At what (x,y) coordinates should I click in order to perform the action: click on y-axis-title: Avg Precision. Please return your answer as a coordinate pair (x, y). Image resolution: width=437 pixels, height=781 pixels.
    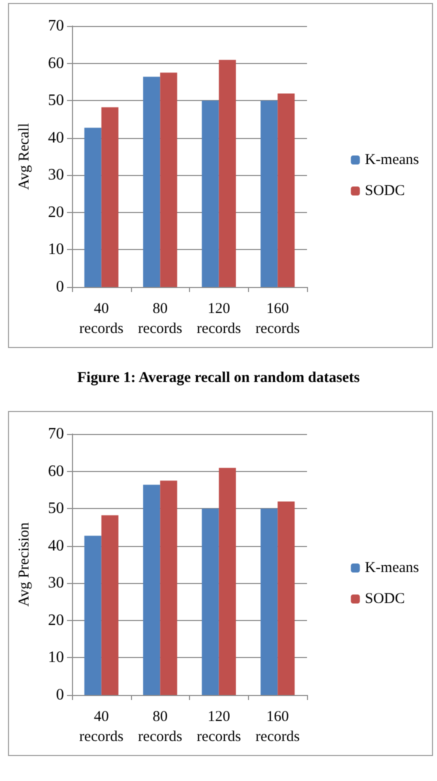
    Looking at the image, I should click on (24, 564).